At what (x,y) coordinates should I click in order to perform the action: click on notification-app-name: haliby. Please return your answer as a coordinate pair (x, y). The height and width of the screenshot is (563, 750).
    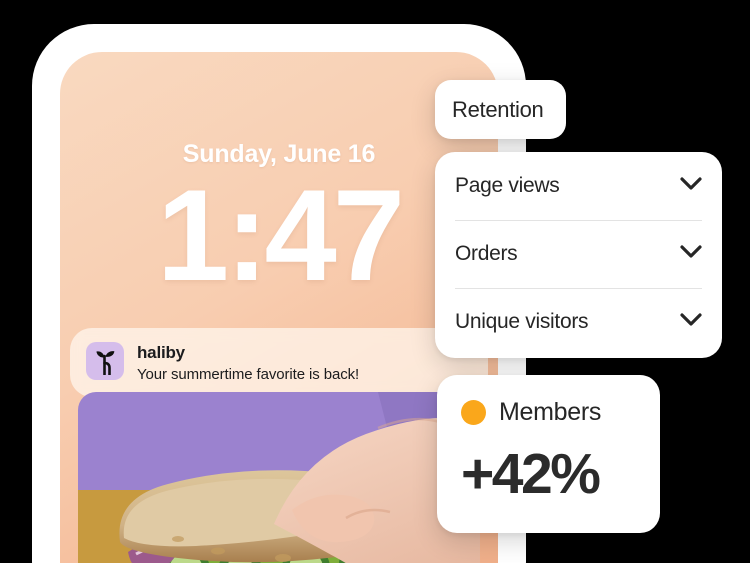
    Looking at the image, I should click on (161, 352).